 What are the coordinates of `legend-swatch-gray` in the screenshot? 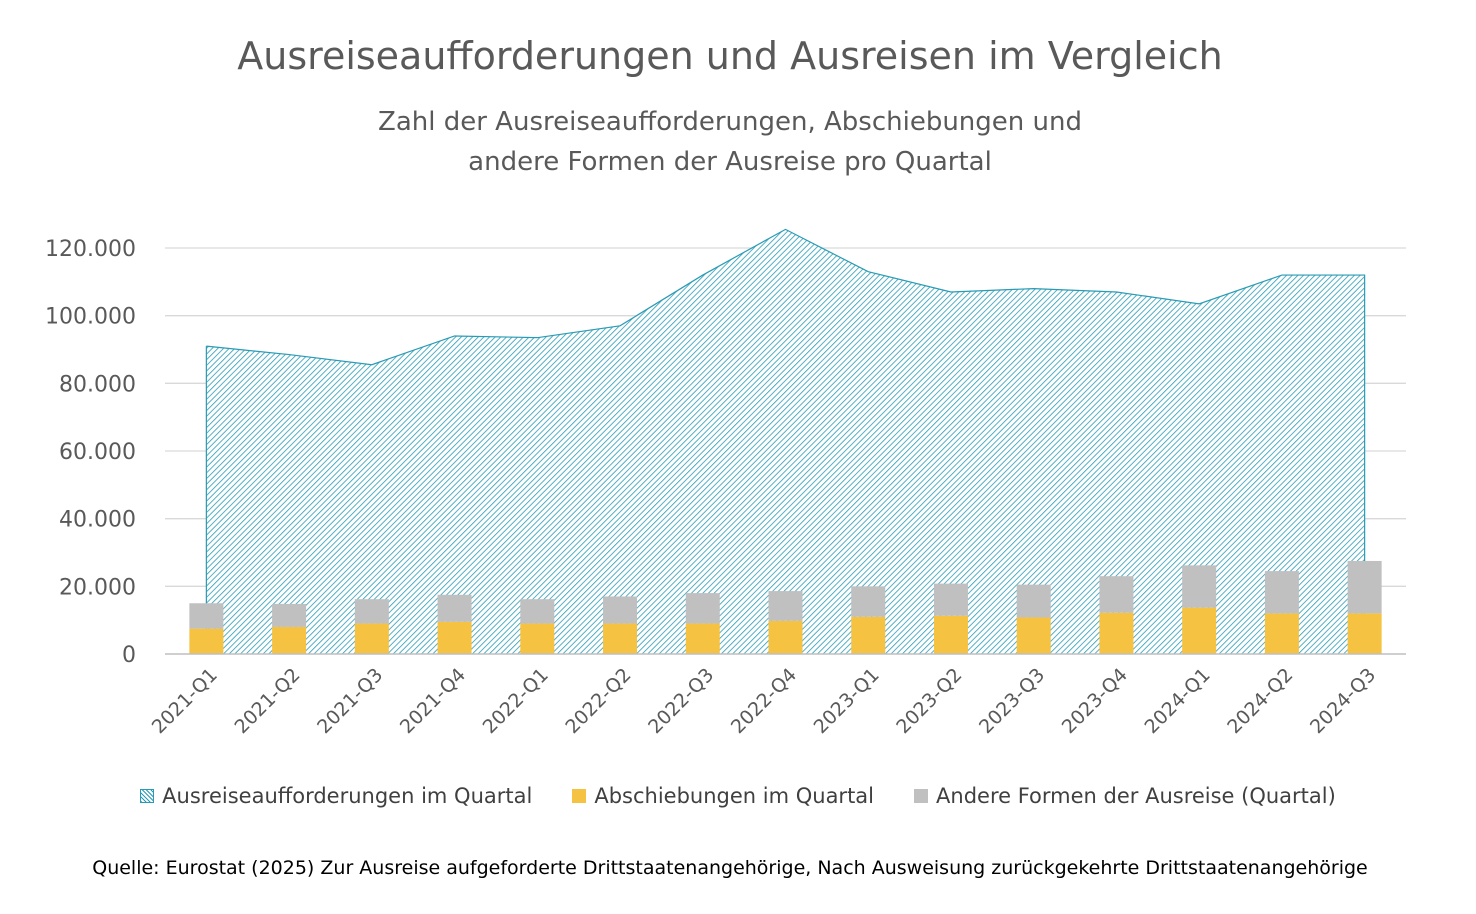 It's located at (921, 796).